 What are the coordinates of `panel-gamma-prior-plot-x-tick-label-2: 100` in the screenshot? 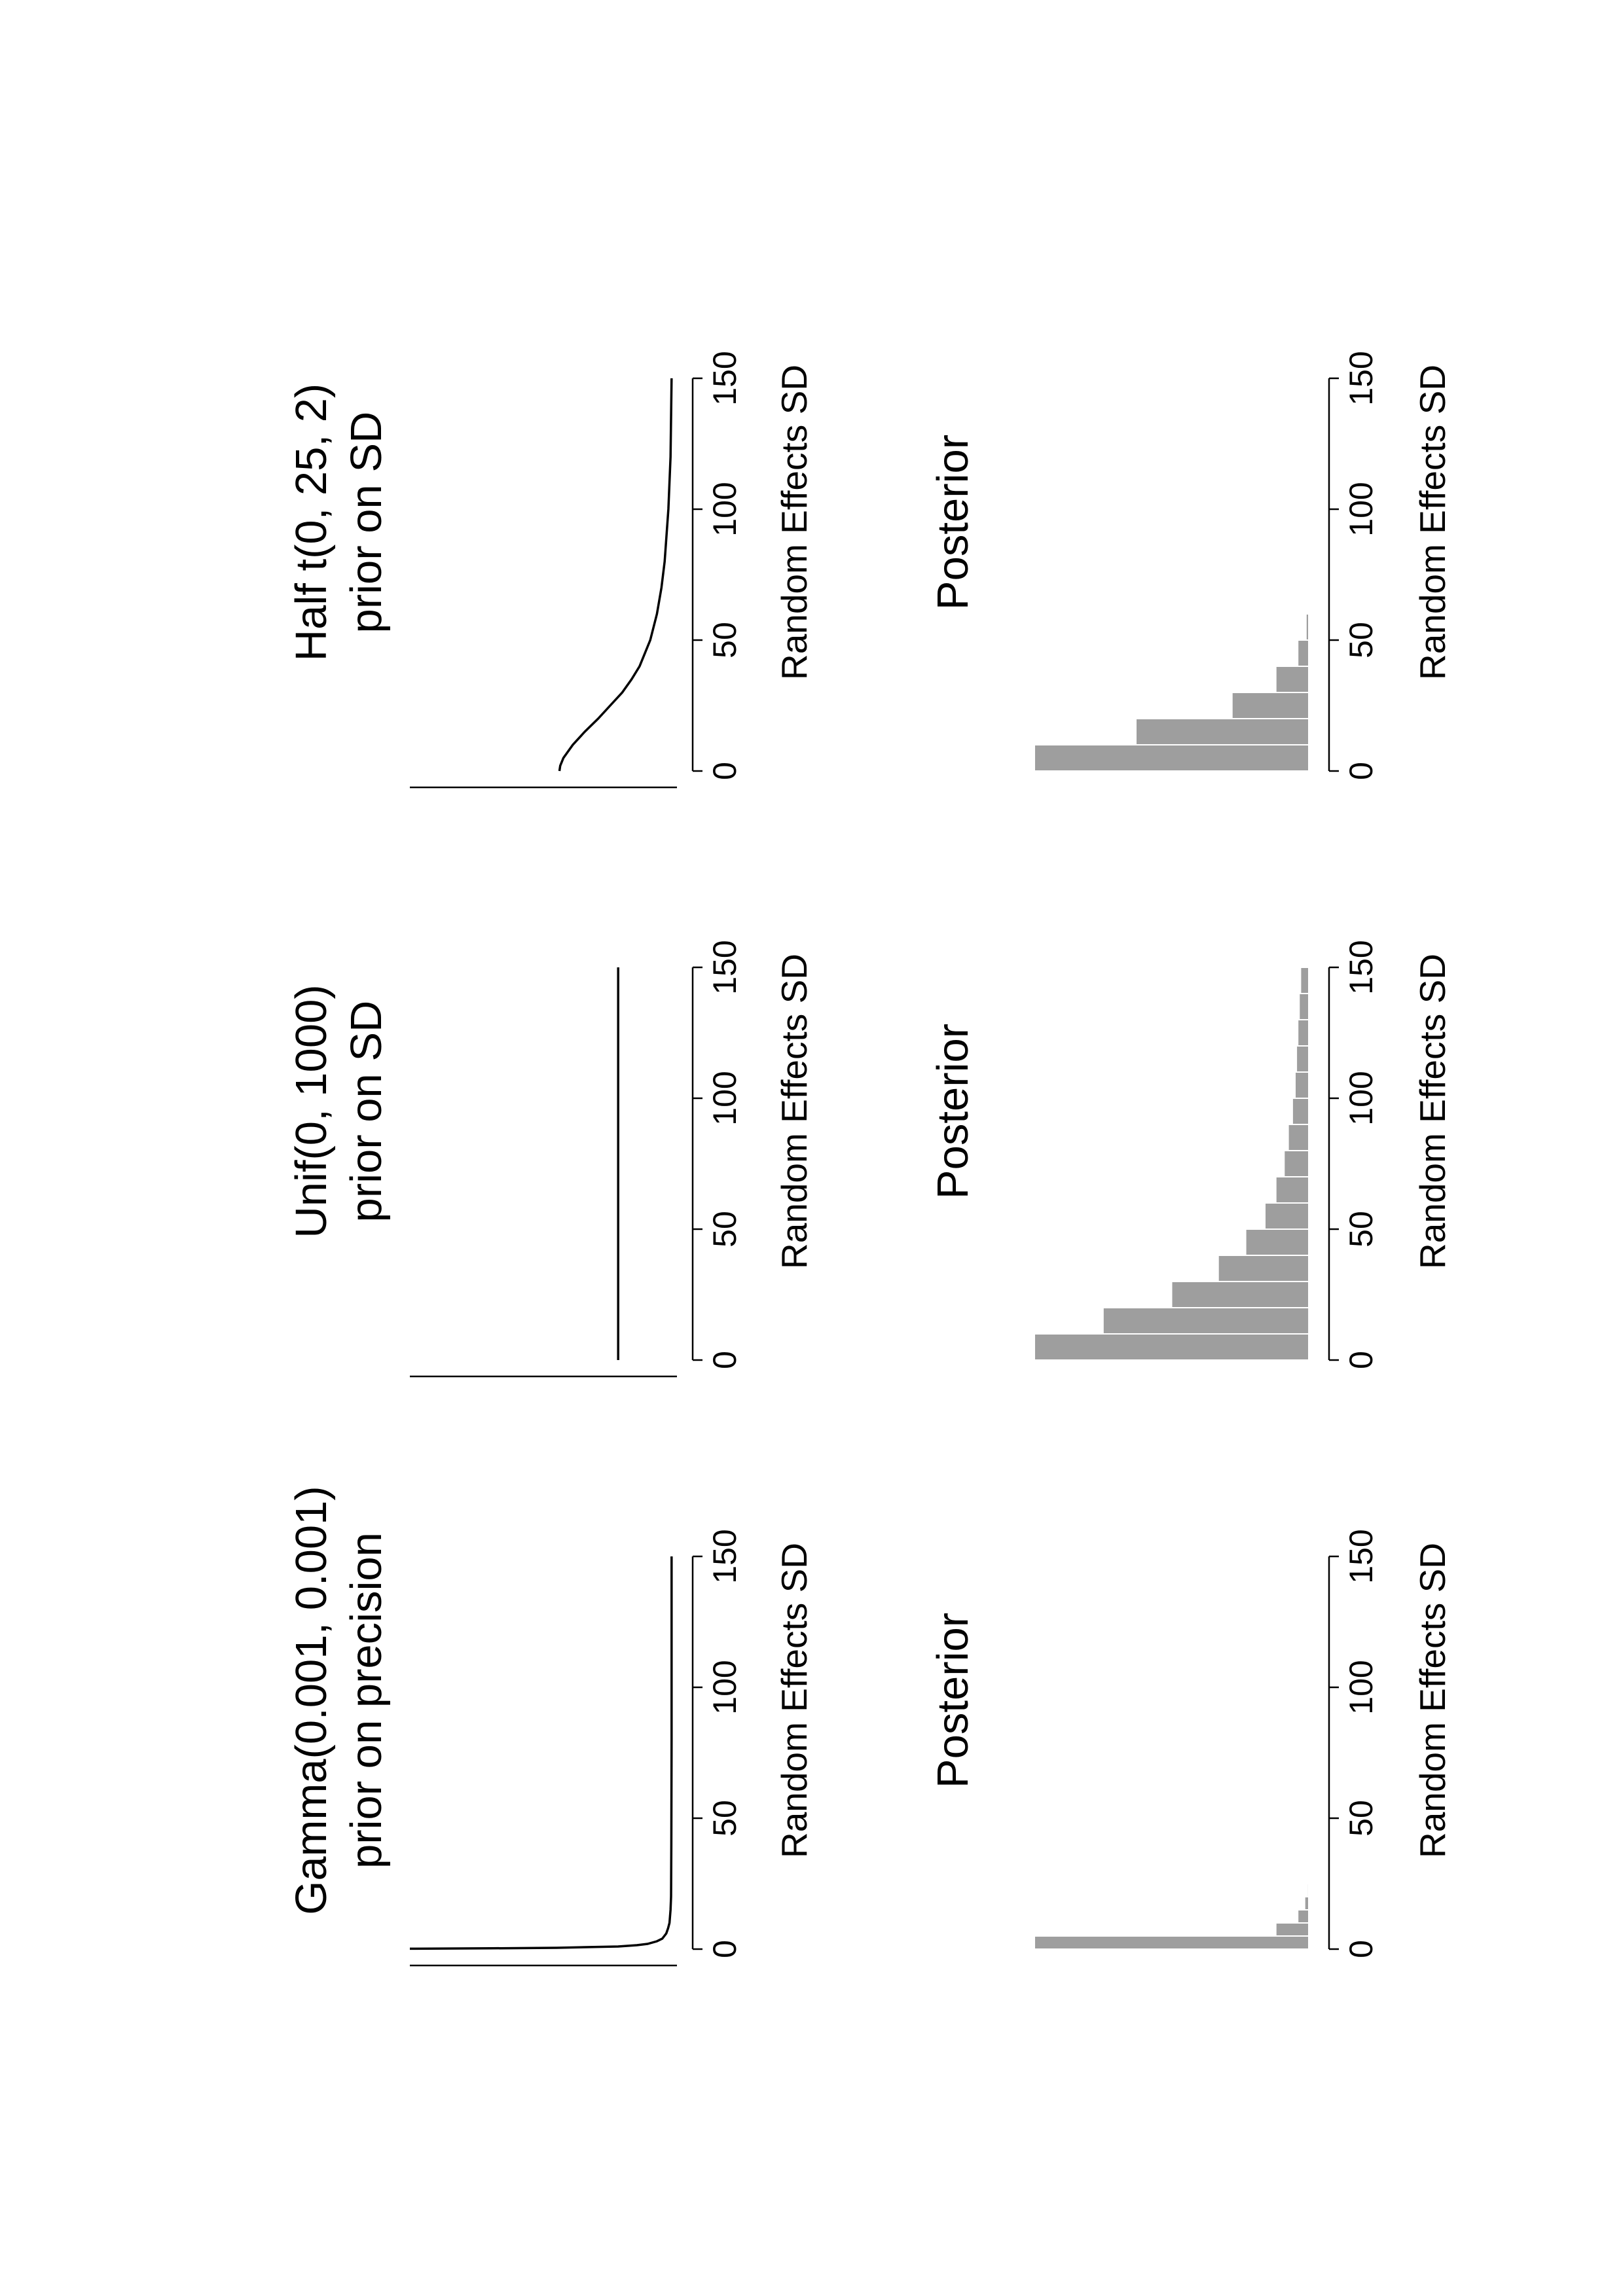 It's located at (724, 1687).